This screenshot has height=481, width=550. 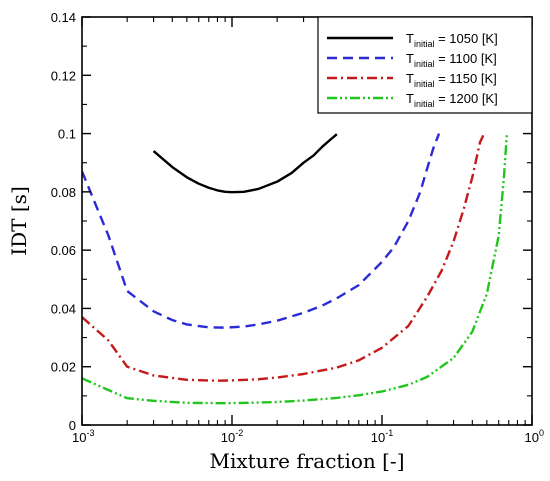 I want to click on y-axis-title: IDT [s], so click(x=19, y=221).